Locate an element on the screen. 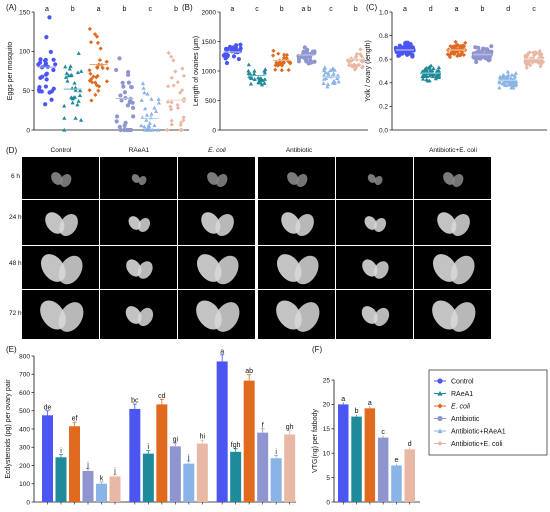 The width and height of the screenshot is (550, 512). significance-letter: f is located at coordinates (263, 425).